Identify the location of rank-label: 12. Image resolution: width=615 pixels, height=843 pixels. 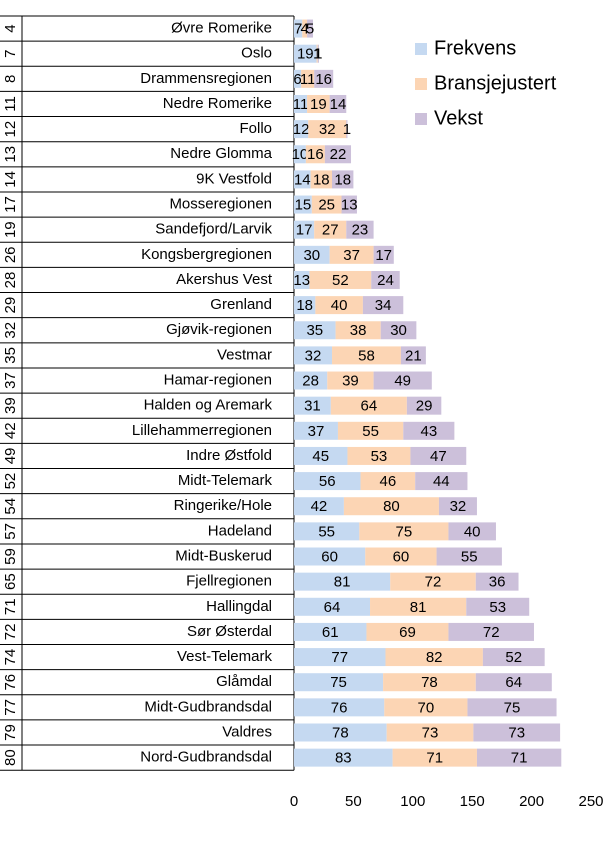
(10, 129).